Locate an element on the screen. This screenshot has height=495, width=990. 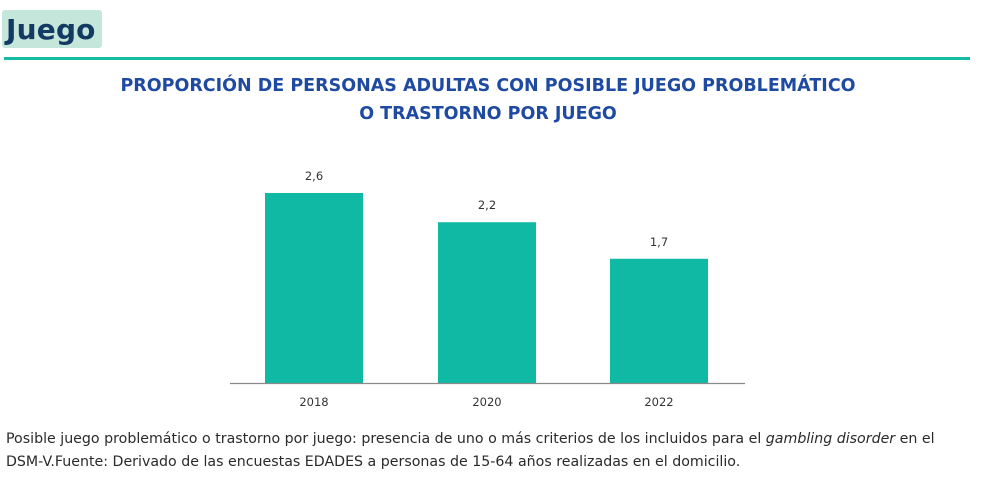
footnote-italic-term: gambling disorder is located at coordinates (830, 439).